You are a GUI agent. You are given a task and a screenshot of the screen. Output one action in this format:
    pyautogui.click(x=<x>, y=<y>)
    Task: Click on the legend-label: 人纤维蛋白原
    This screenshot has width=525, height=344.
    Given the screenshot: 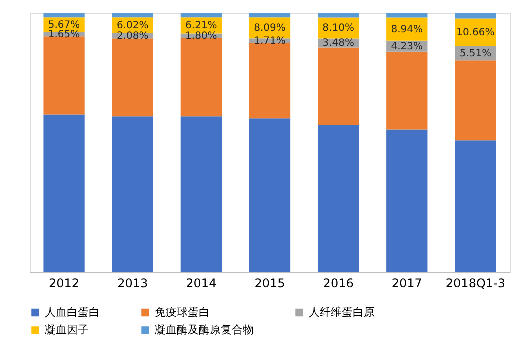 What is the action you would take?
    pyautogui.click(x=342, y=312)
    